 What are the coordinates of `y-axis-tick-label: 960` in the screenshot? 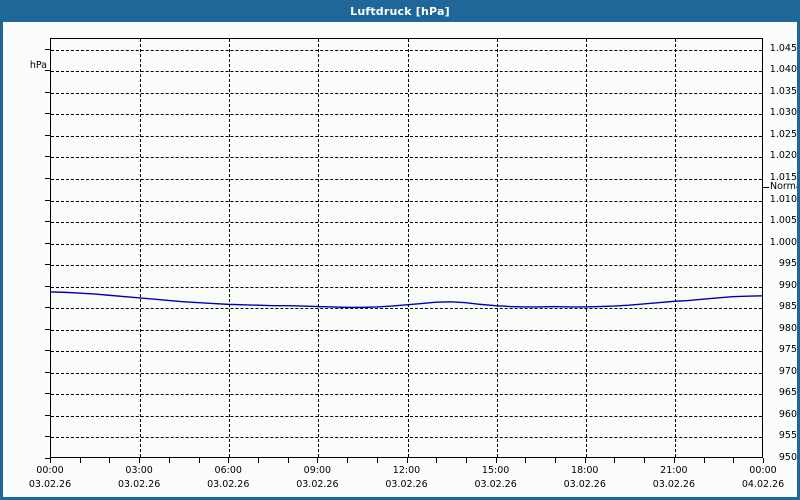 It's located at (787, 414).